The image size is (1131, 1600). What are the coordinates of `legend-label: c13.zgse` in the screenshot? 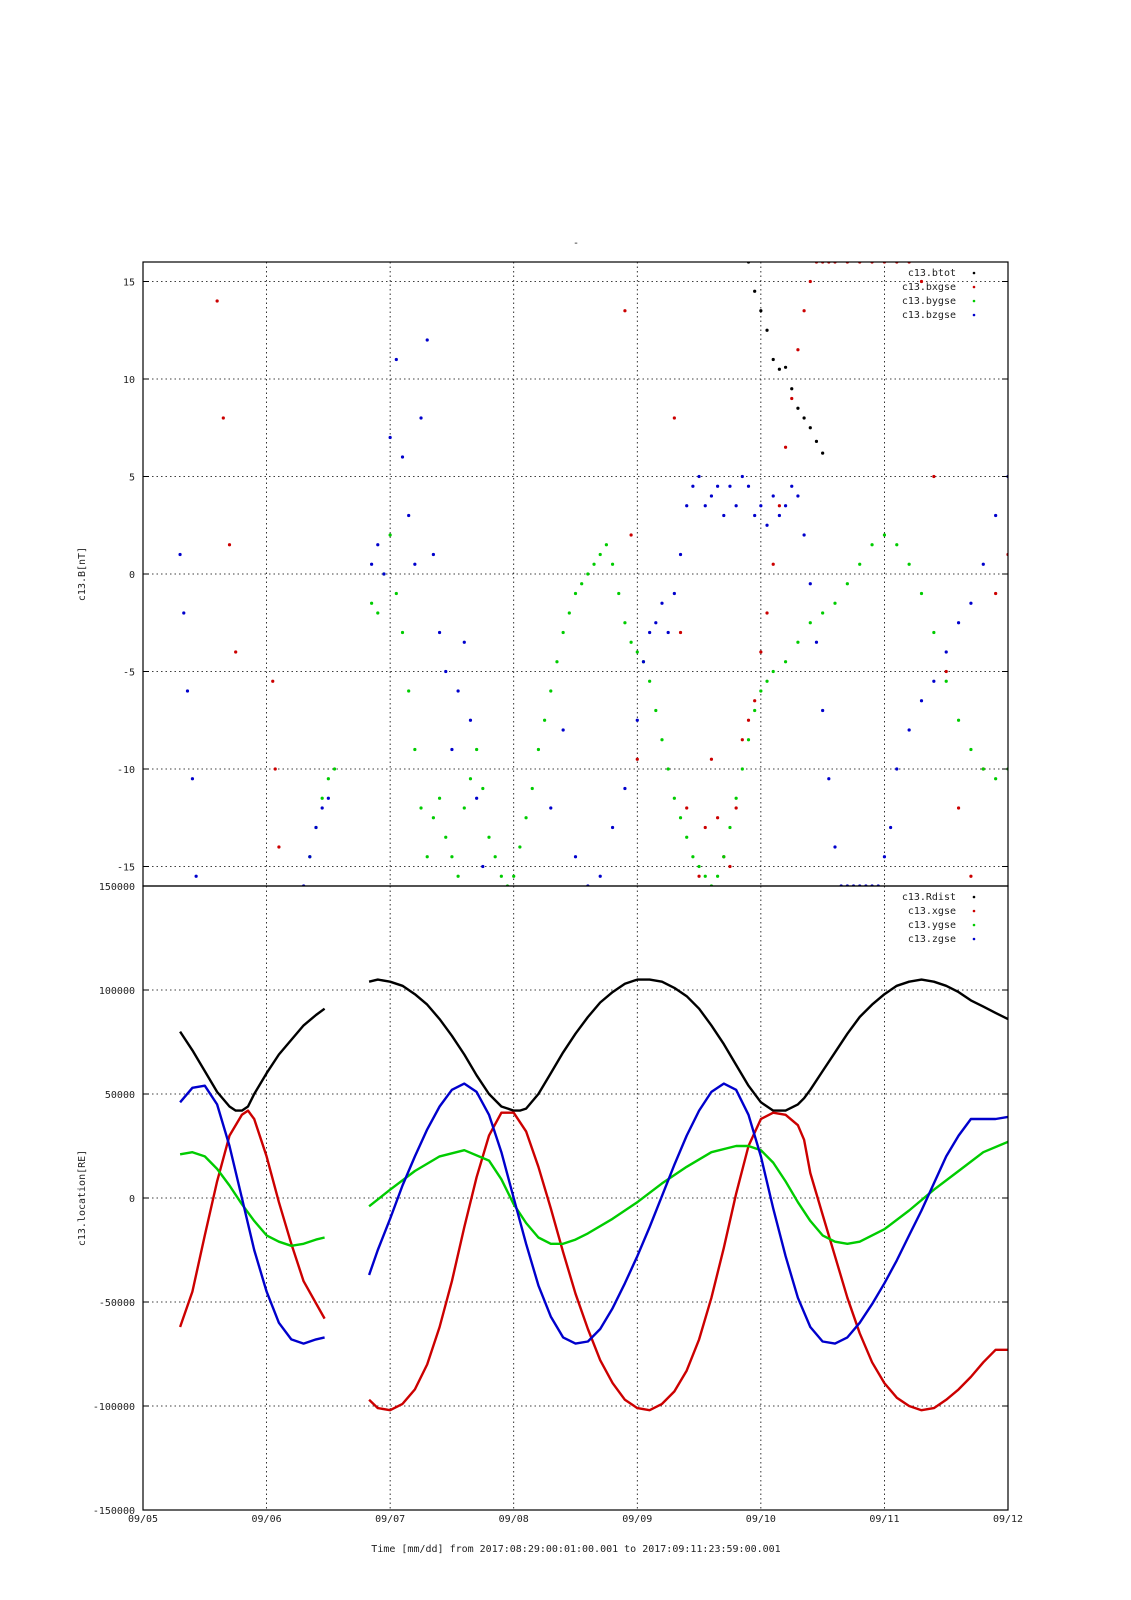 It's located at (932, 939).